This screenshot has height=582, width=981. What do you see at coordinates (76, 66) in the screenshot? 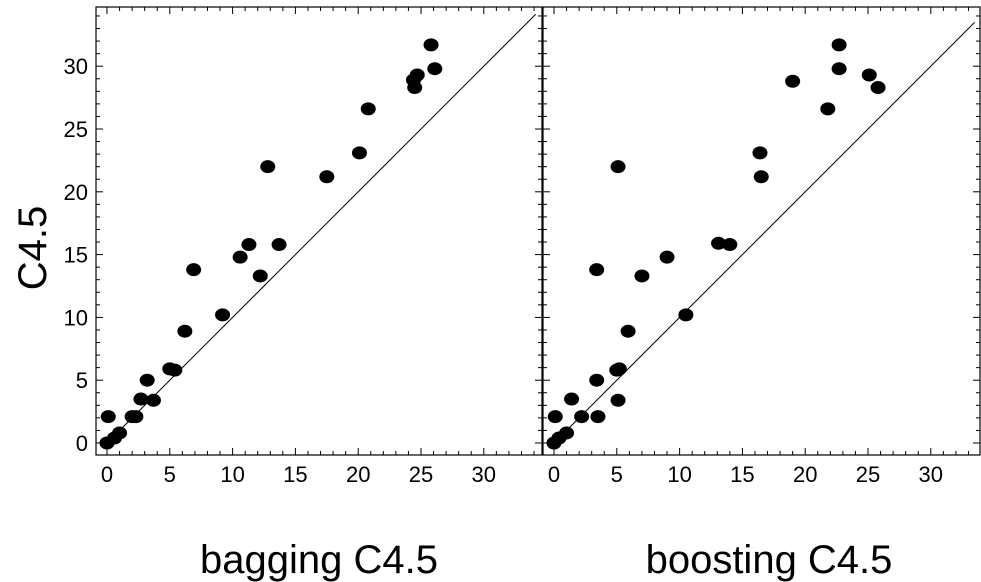
I see `y-tick-label: 30` at bounding box center [76, 66].